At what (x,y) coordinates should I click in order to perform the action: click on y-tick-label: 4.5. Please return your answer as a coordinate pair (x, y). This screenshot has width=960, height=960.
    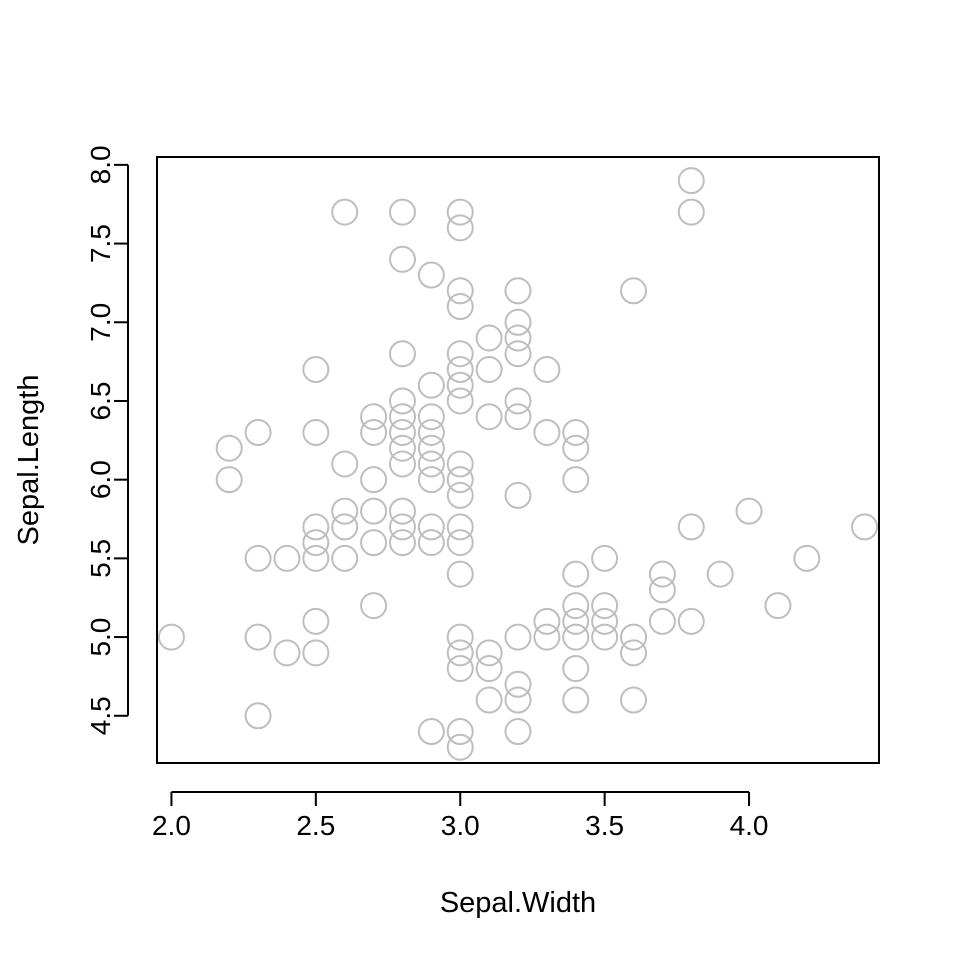
    Looking at the image, I should click on (100, 715).